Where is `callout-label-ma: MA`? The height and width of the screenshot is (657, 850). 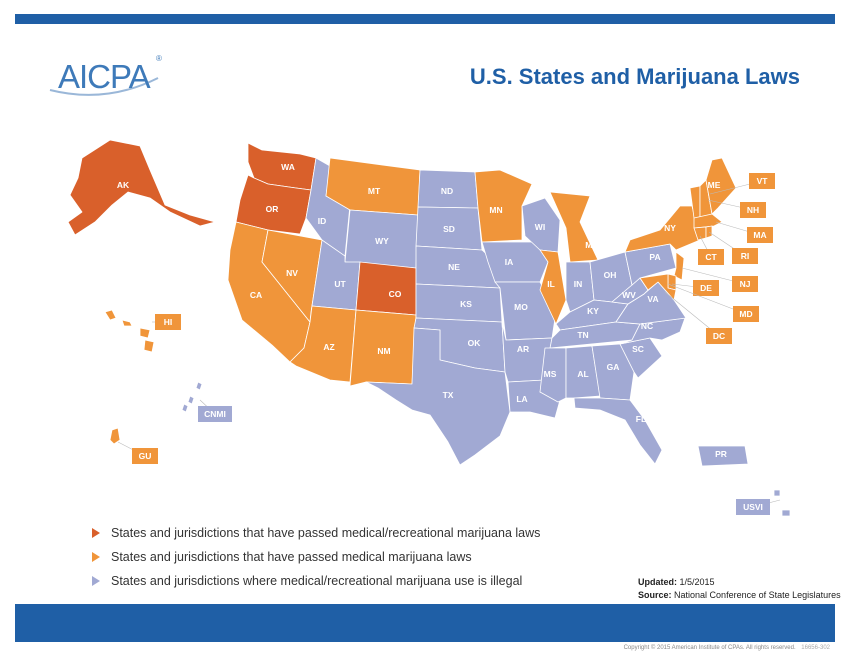 callout-label-ma: MA is located at coordinates (759, 235).